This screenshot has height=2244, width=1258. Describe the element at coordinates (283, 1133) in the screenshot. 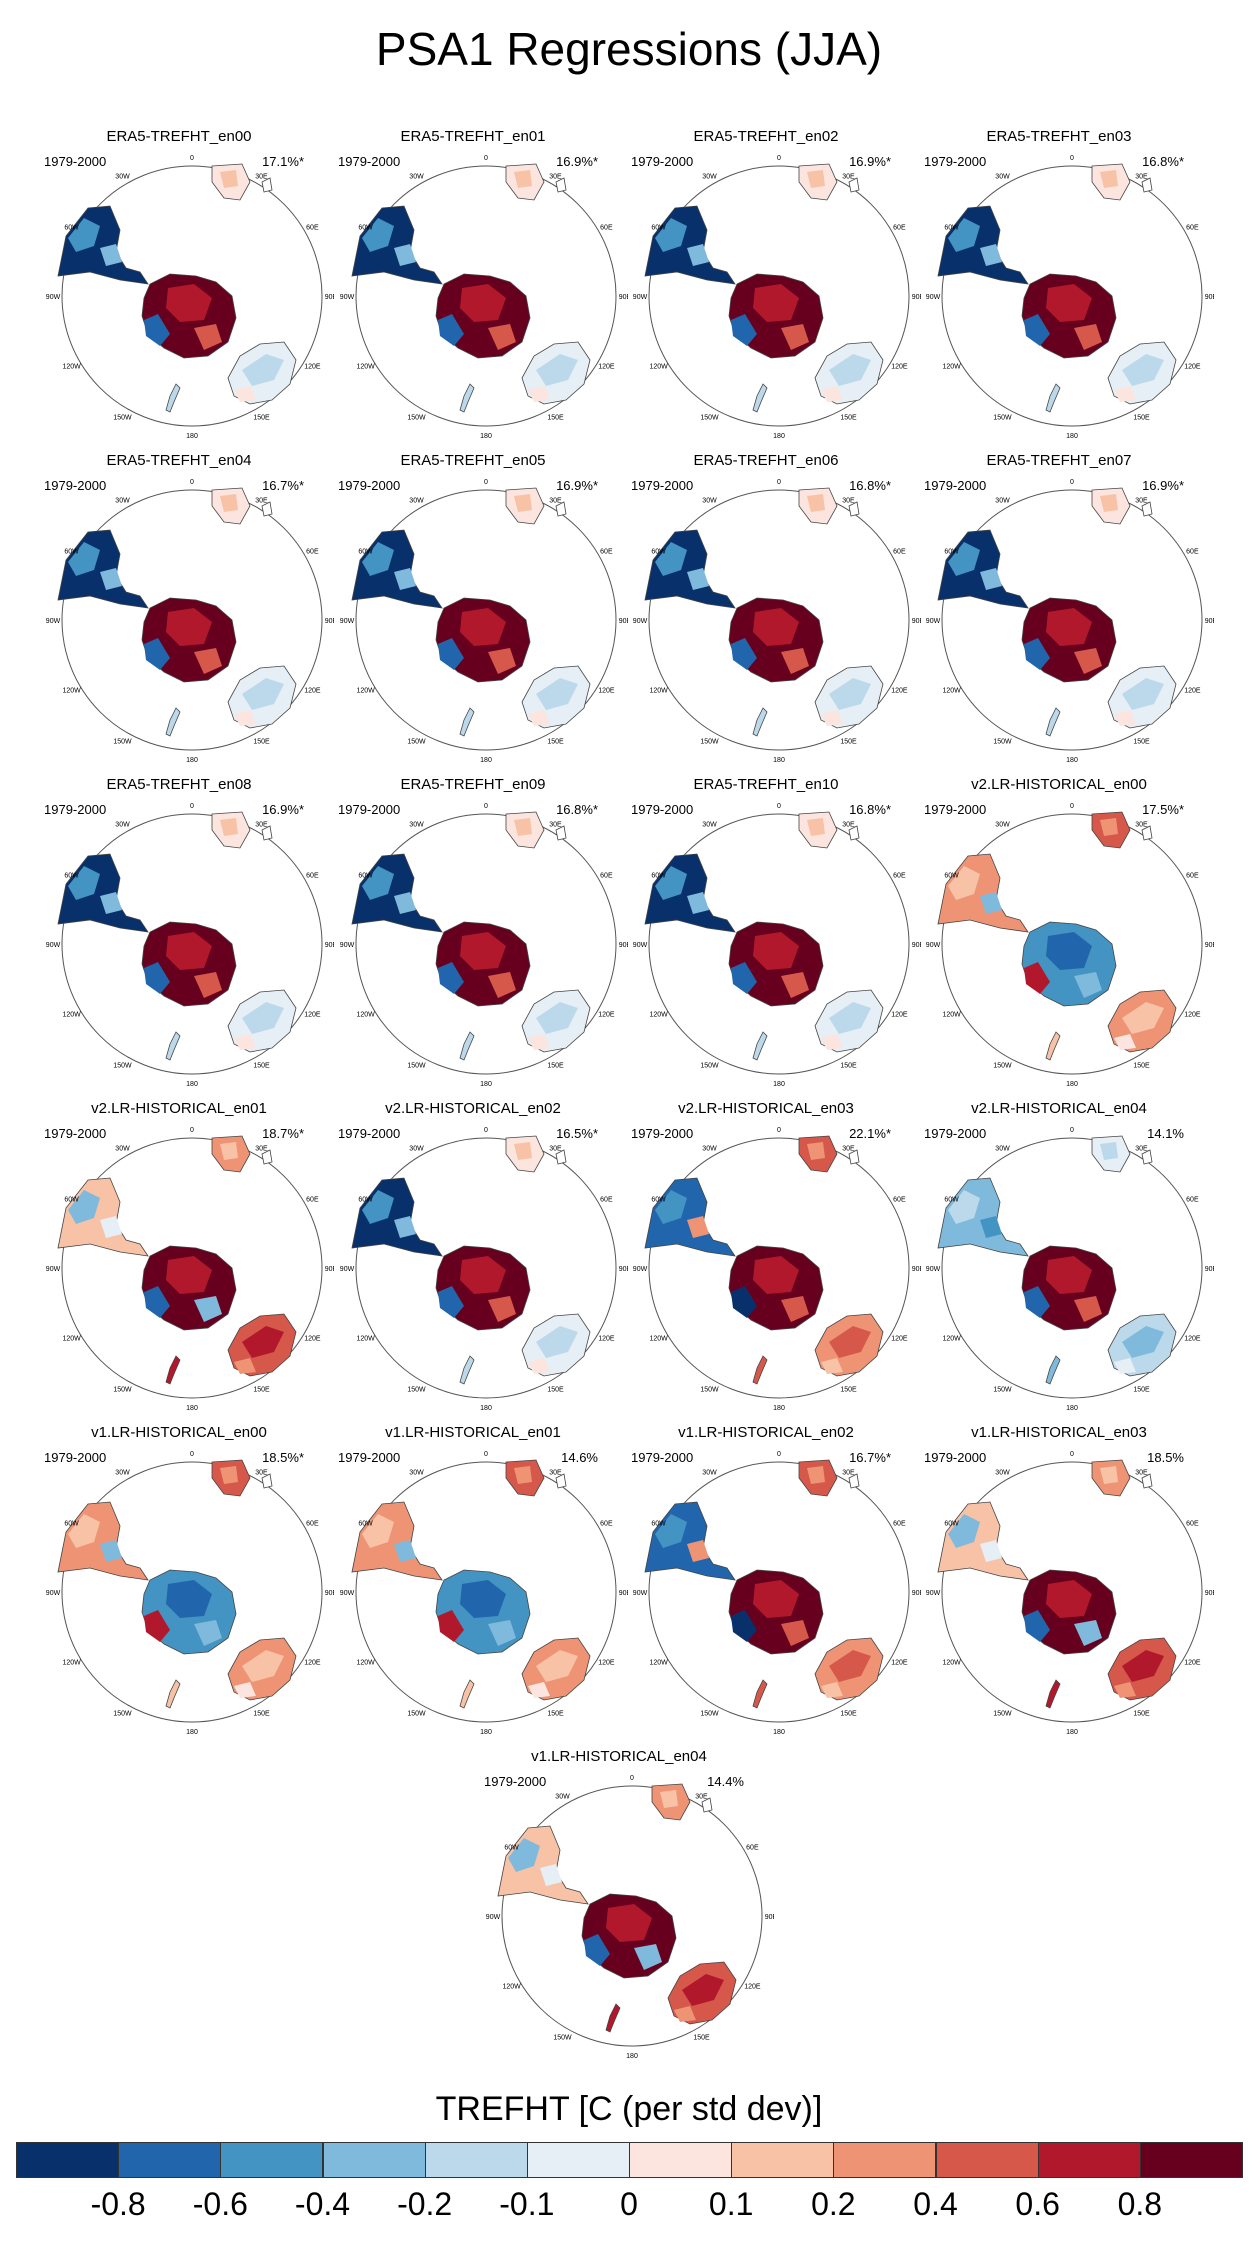

I see `panel-variance-explained: 18.7%*` at that location.